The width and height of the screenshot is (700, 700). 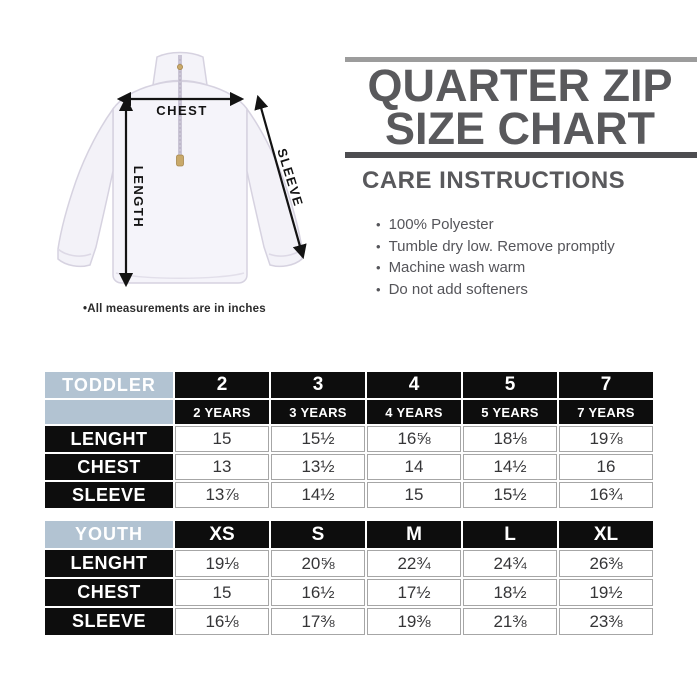 I want to click on youth-row-label-chest: CHEST, so click(x=109, y=592).